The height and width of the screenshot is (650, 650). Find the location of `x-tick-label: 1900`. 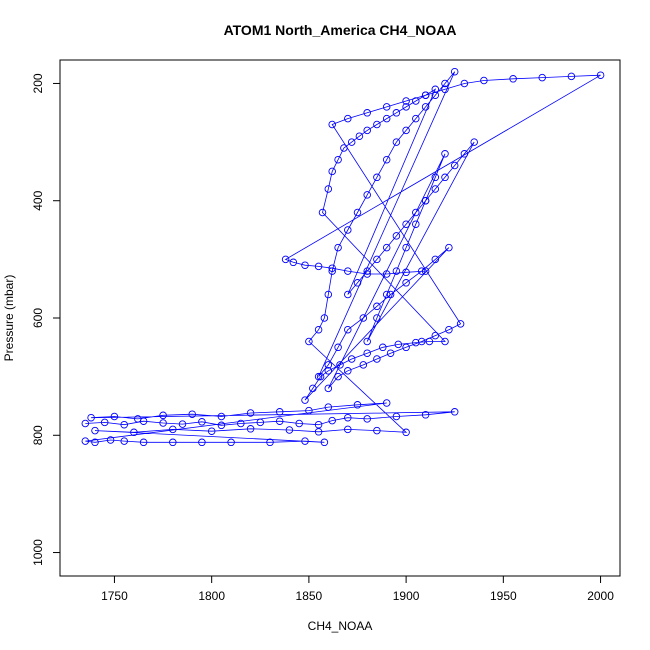

x-tick-label: 1900 is located at coordinates (406, 596).